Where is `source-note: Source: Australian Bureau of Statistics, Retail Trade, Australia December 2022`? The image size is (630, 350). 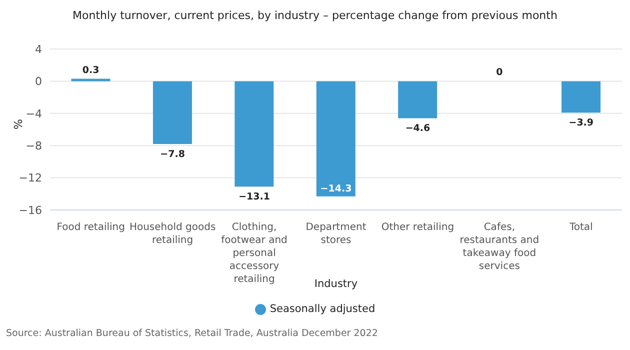
source-note: Source: Australian Bureau of Statistics, Retail Trade, Australia December 2022 is located at coordinates (192, 333).